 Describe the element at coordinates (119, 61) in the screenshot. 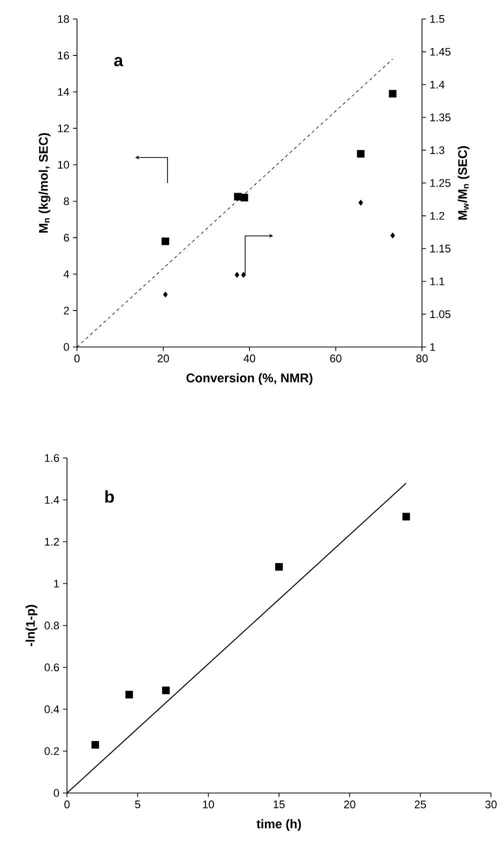

I see `annotation: a` at that location.